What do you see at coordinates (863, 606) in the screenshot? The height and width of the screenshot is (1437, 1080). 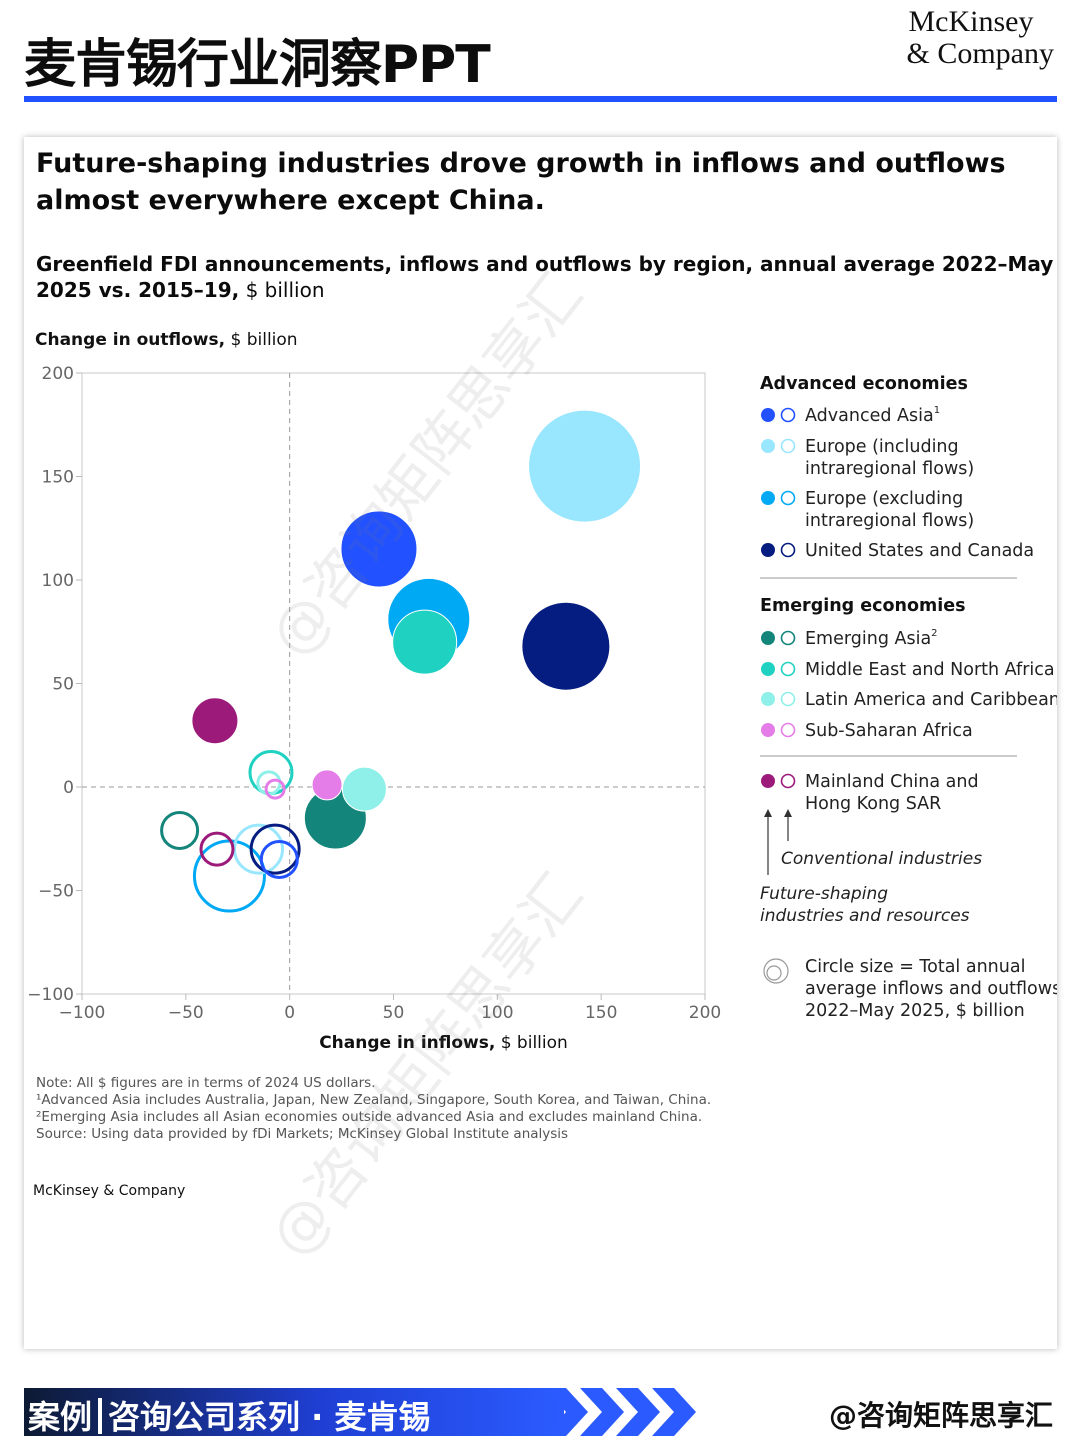 I see `legend-group-emerging: Emerging economies` at bounding box center [863, 606].